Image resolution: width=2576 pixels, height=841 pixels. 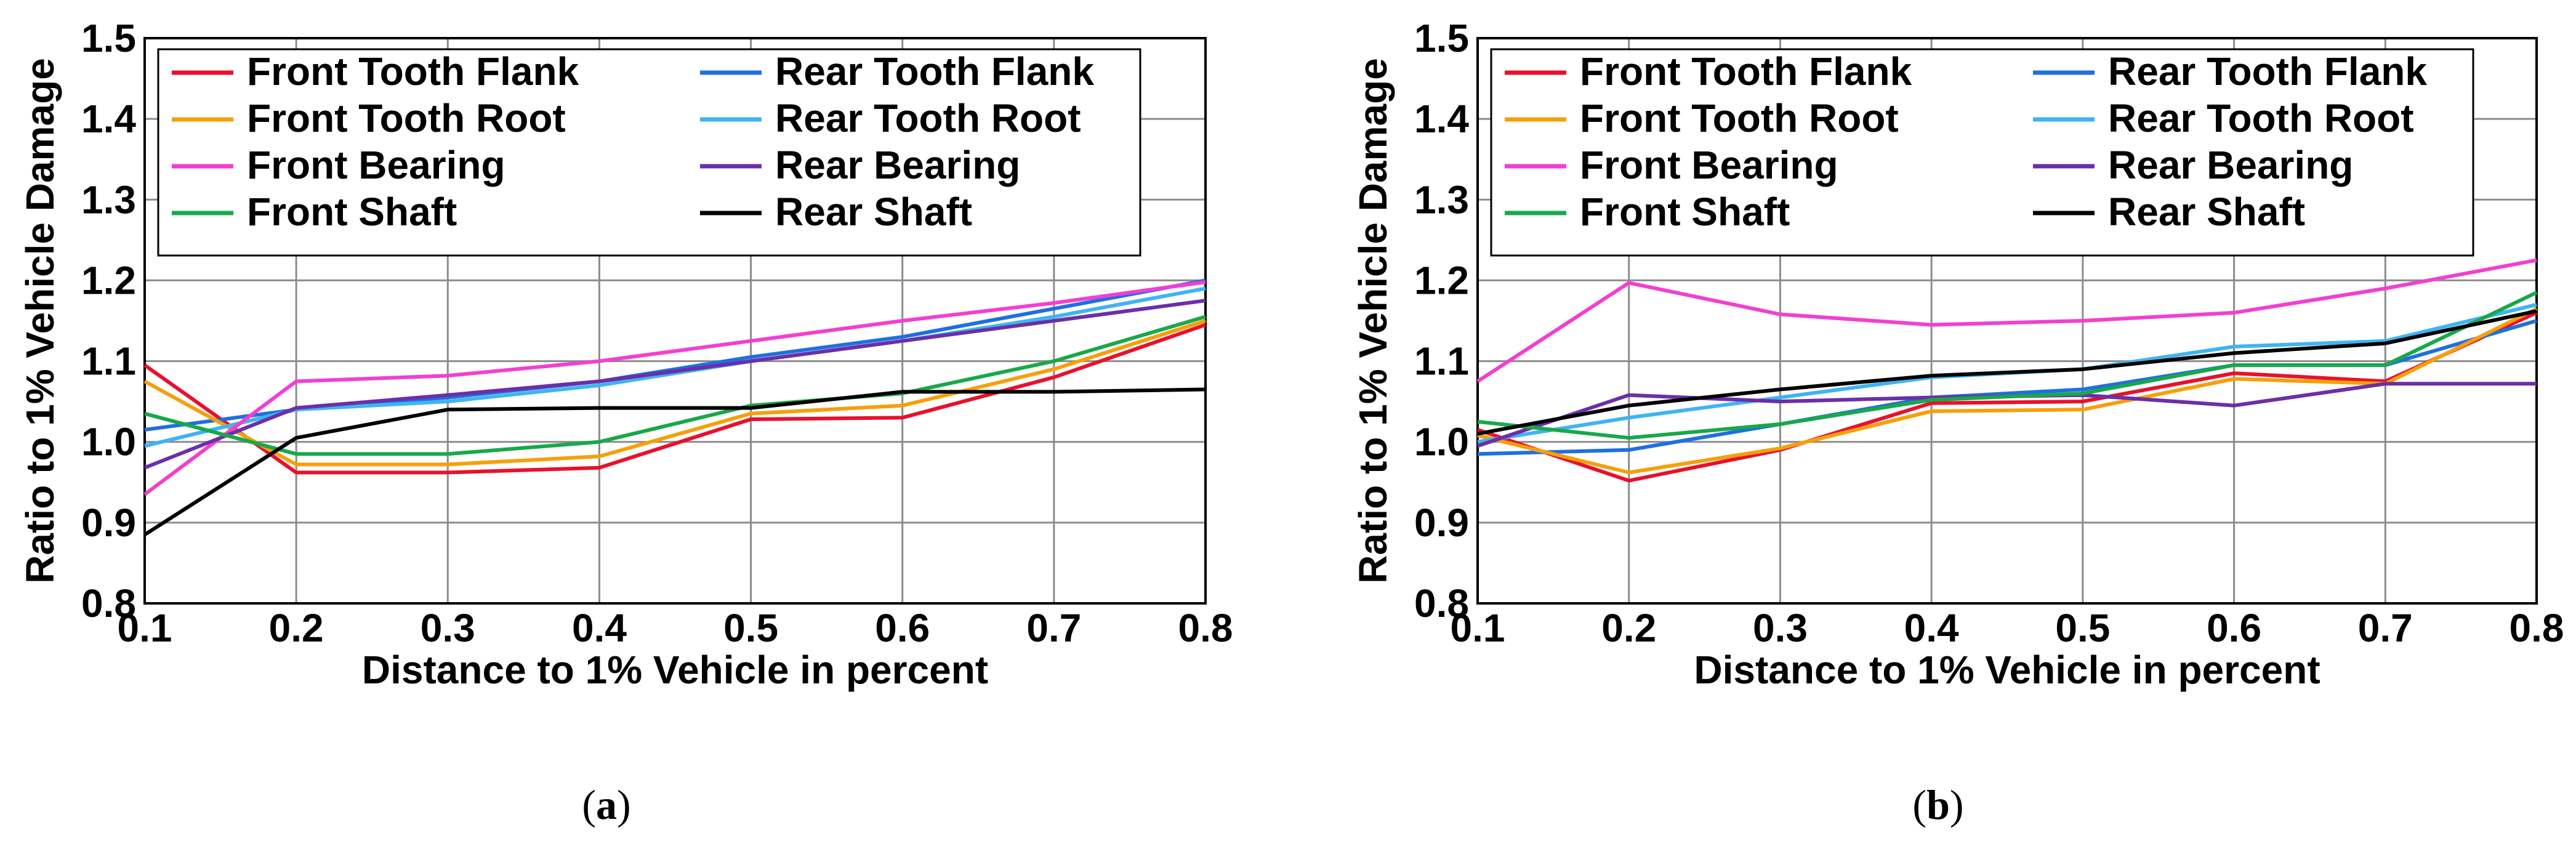 I want to click on series-line-rear-tooth-root, so click(x=675, y=367).